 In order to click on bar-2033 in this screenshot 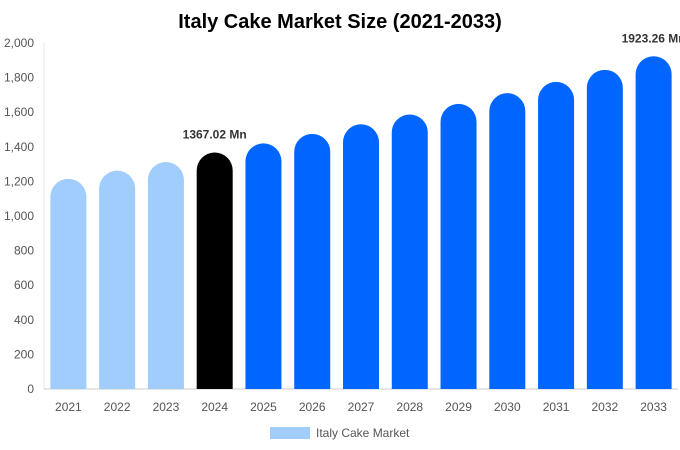, I will do `click(653, 223)`.